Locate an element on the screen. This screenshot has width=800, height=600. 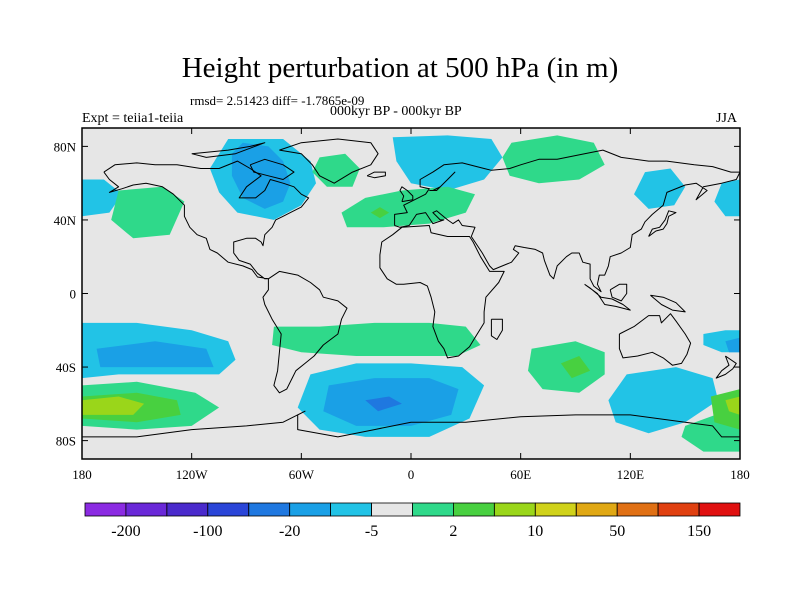
lat-tick-label: 80N is located at coordinates (65, 146).